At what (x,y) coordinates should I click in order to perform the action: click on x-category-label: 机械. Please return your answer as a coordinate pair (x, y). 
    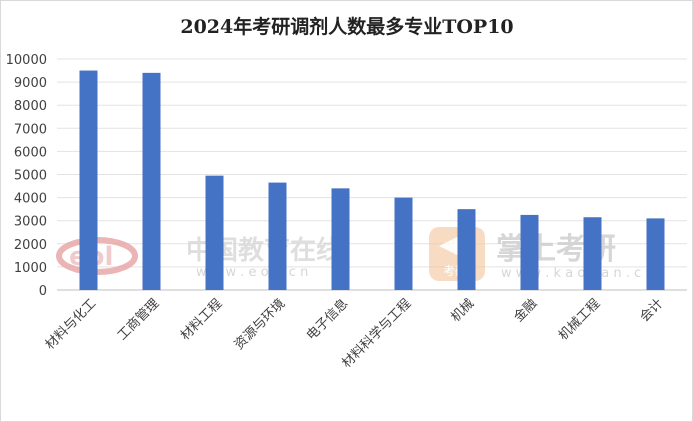
    Looking at the image, I should click on (462, 310).